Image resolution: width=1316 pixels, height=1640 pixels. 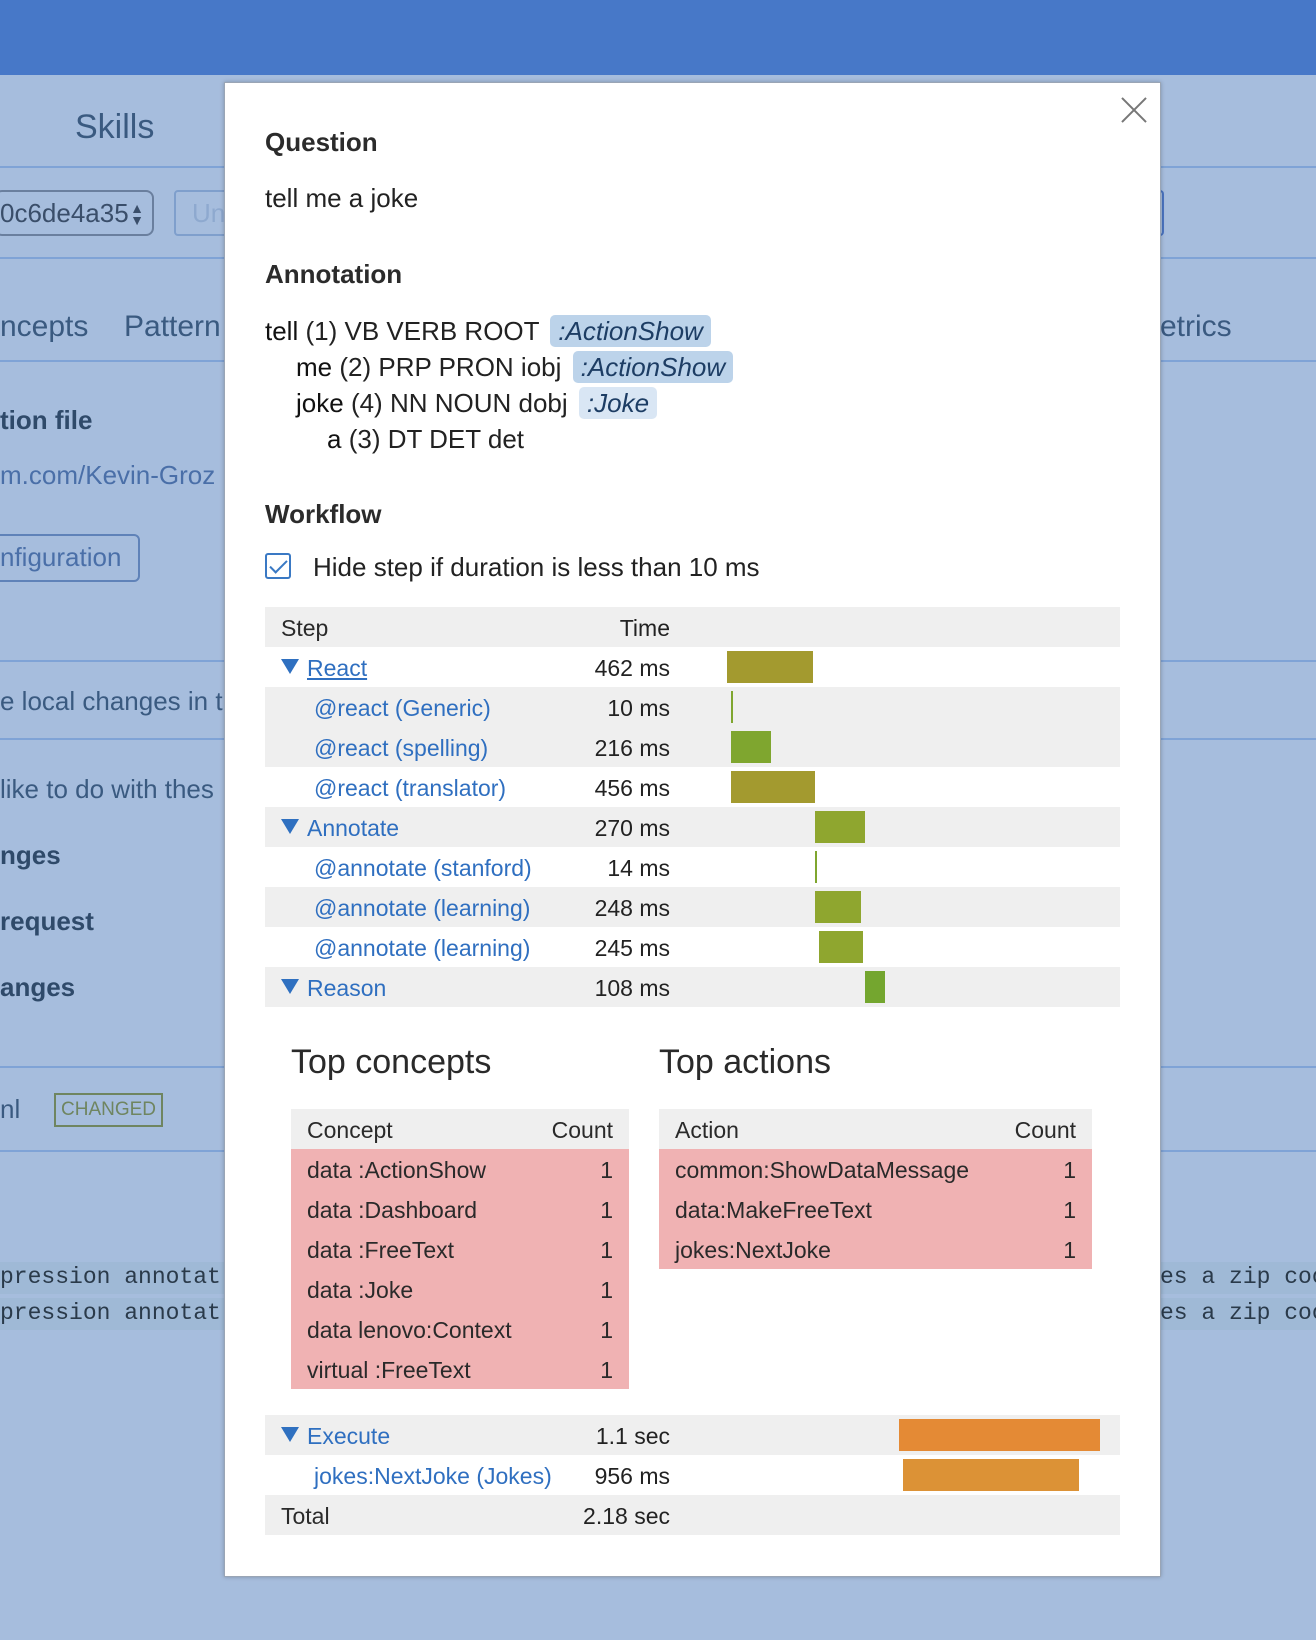 I want to click on configuration-button: nfiguration, so click(x=70, y=558).